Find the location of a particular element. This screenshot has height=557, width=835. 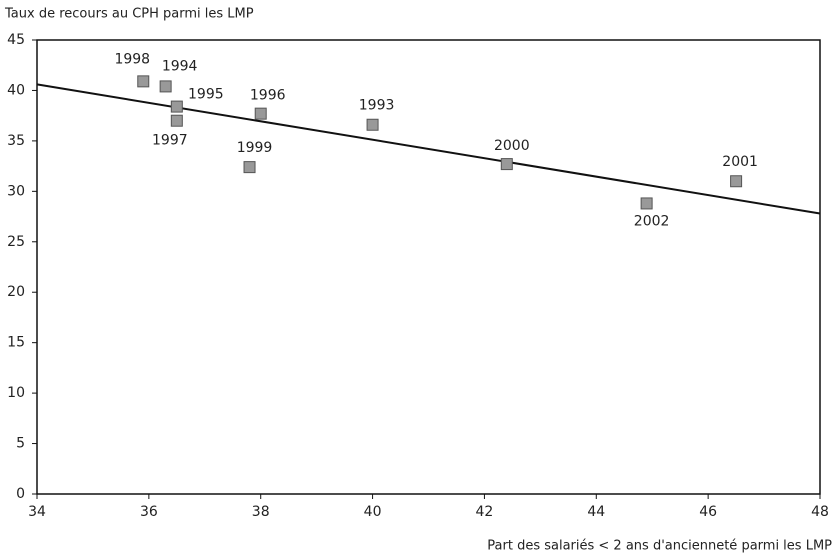

y-tick-label: 5 is located at coordinates (20, 444).